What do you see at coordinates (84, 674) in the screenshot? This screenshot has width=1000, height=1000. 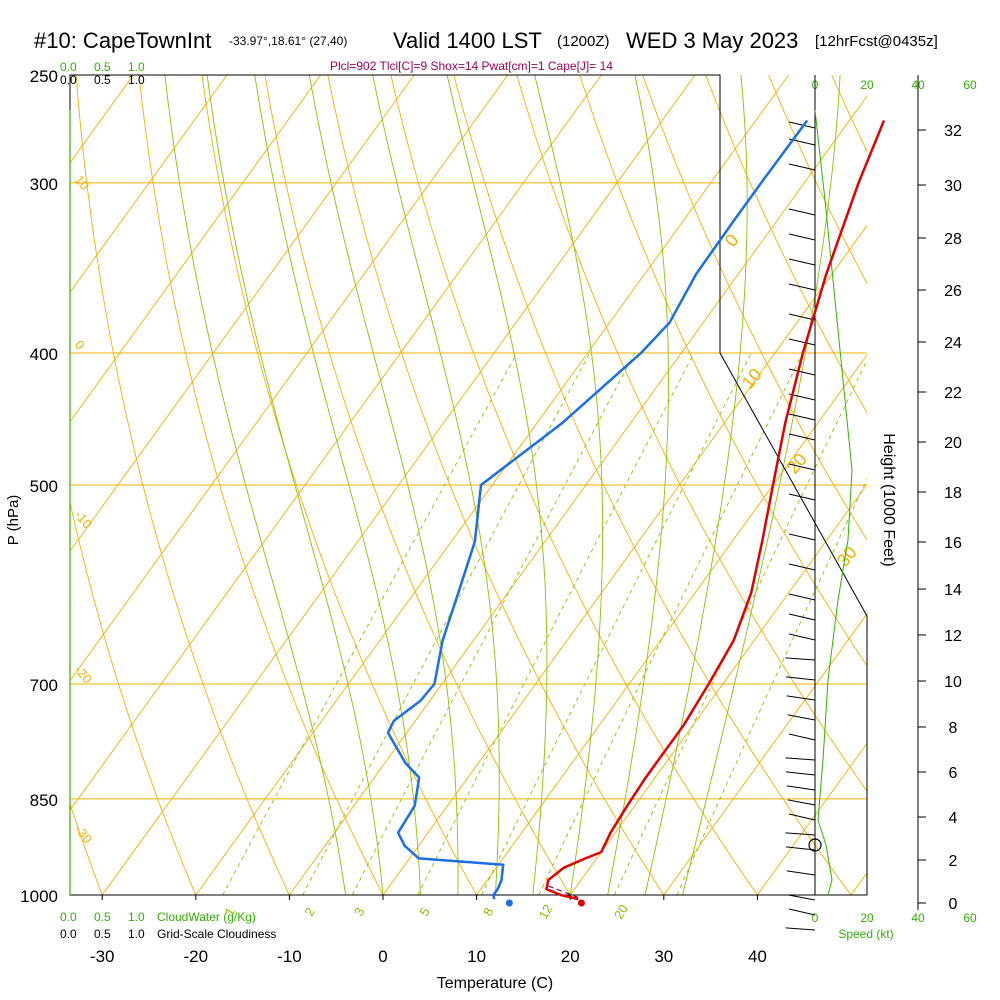 I see `dry-adiabat-label: -20` at bounding box center [84, 674].